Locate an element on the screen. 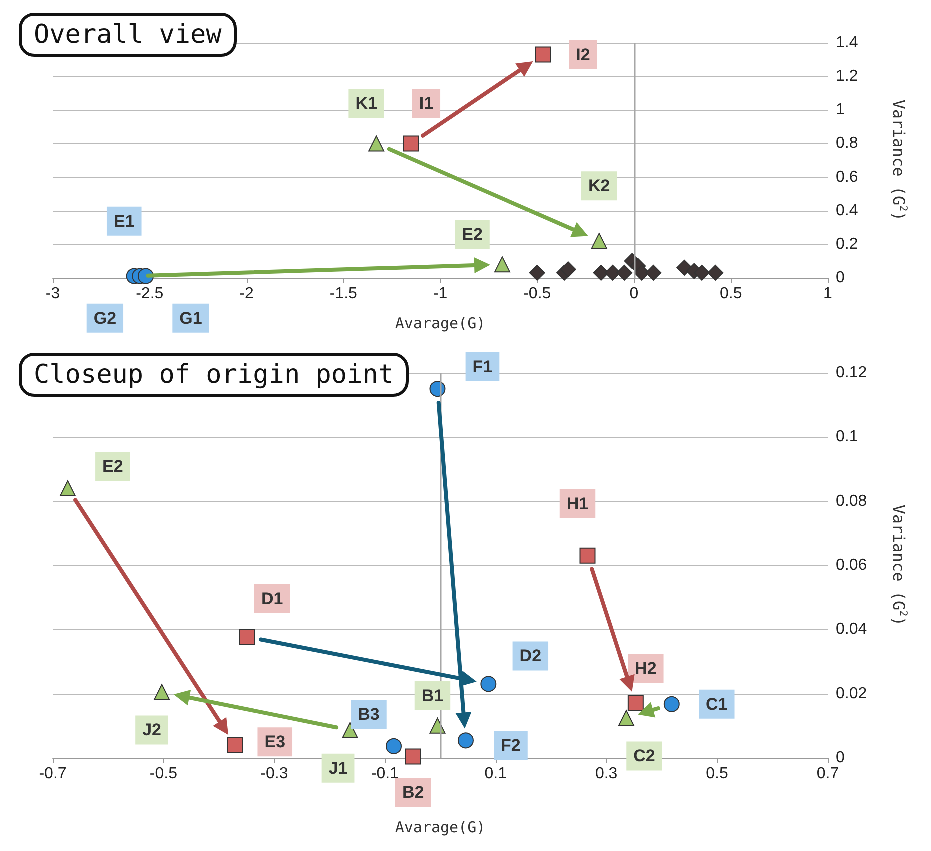 The image size is (931, 851). y-tick-label: 0.12 is located at coordinates (852, 373).